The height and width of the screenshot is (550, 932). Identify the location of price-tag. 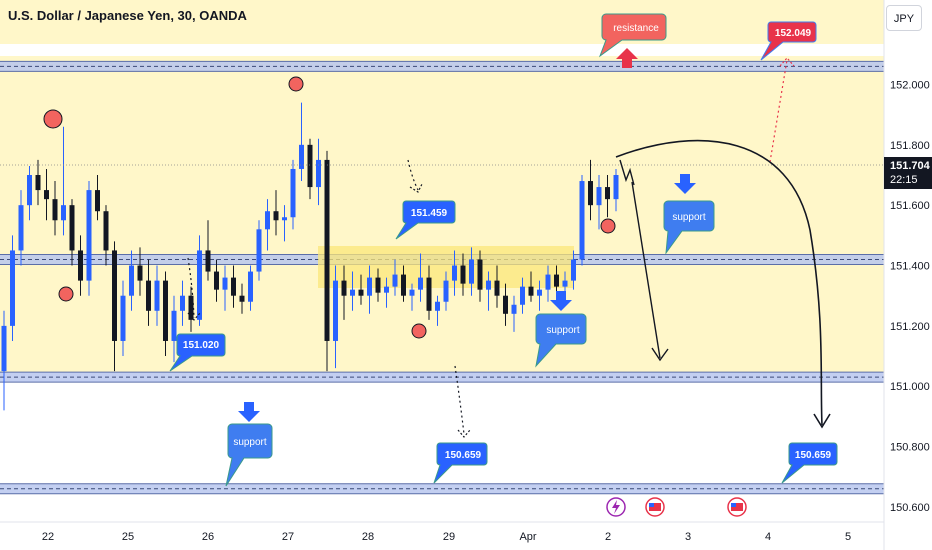
(460, 463).